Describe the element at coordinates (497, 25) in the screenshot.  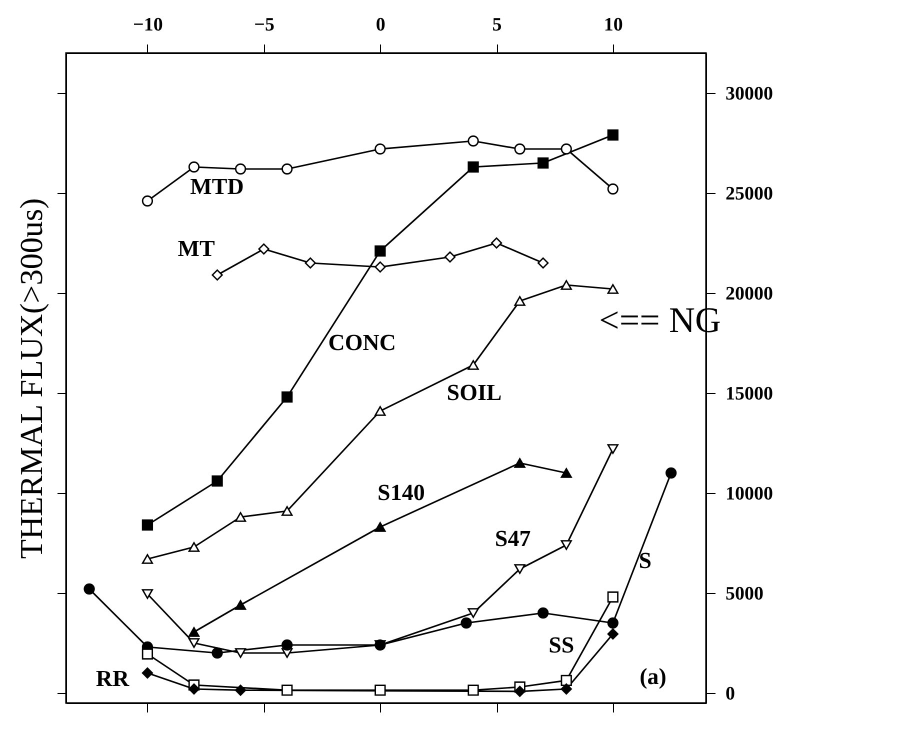
I see `x-tick-label: 5` at that location.